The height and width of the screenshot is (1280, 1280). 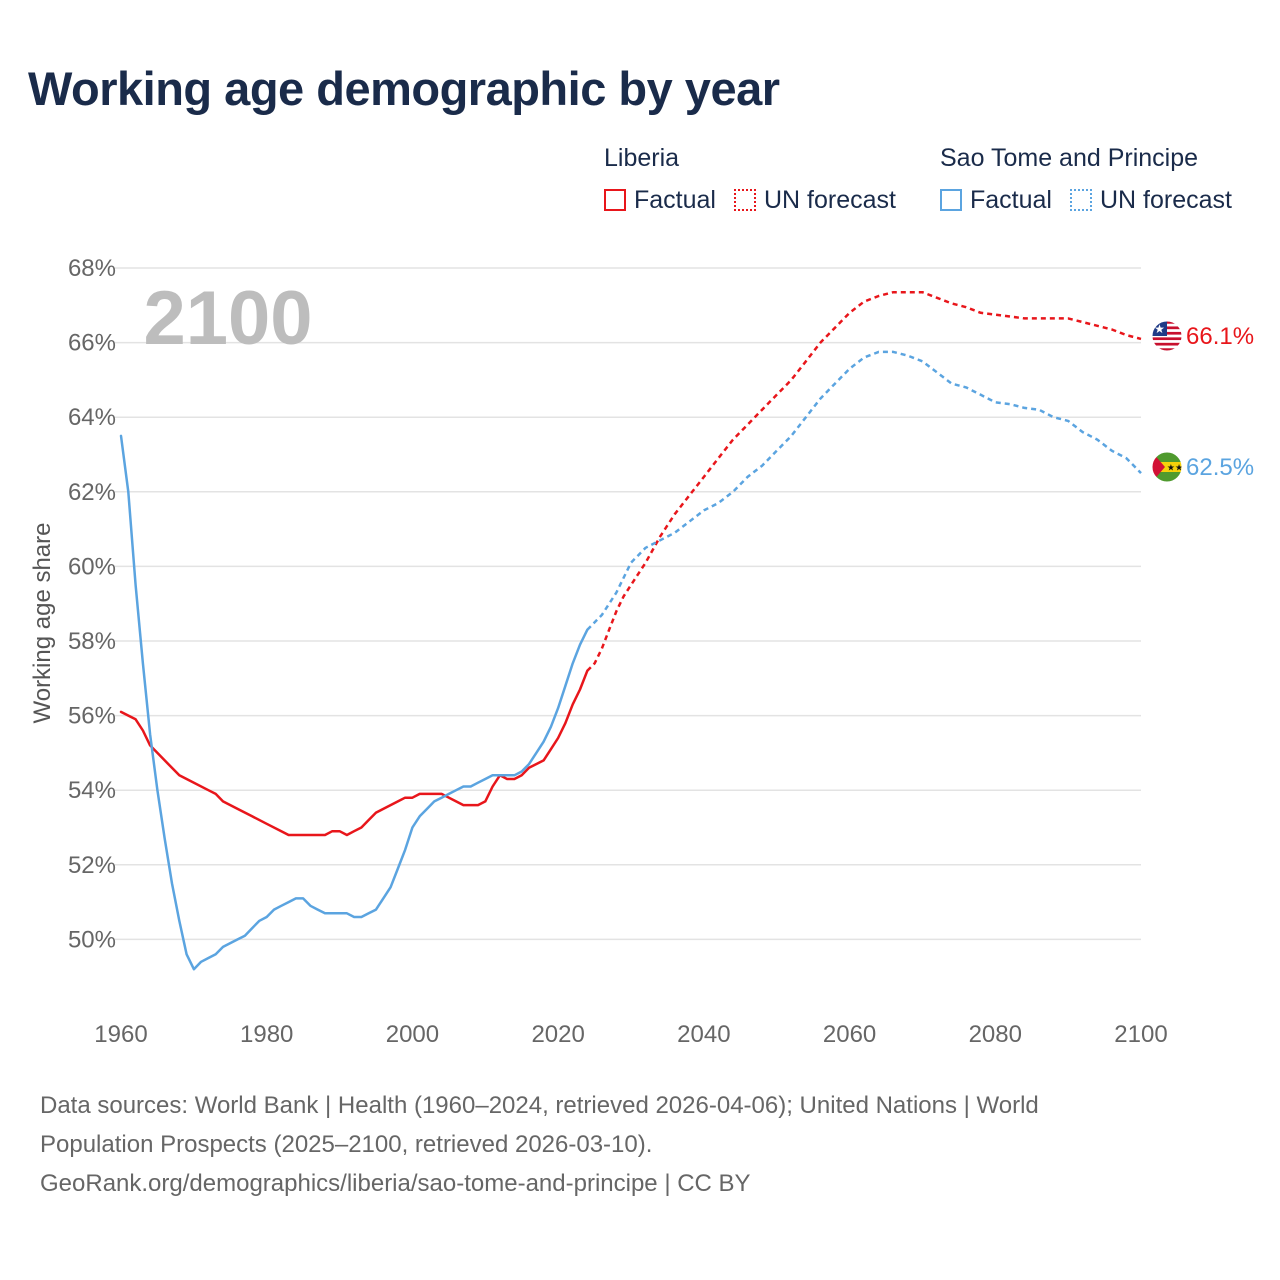 I want to click on x-tick-label: 2020, so click(x=557, y=1034).